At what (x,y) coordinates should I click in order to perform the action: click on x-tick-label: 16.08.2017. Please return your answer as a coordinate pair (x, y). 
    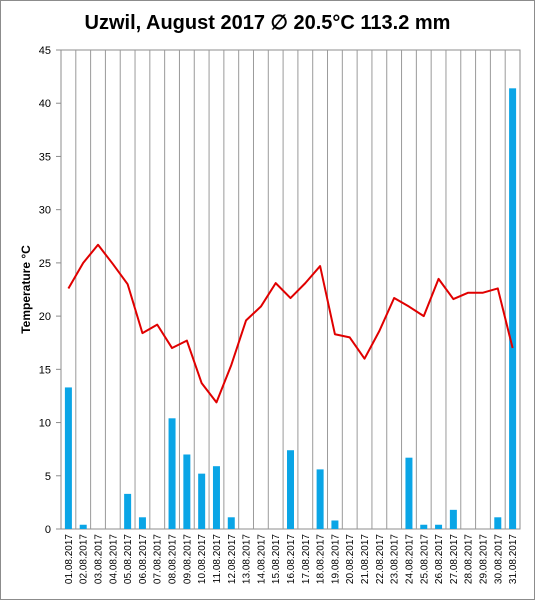
    Looking at the image, I should click on (291, 559).